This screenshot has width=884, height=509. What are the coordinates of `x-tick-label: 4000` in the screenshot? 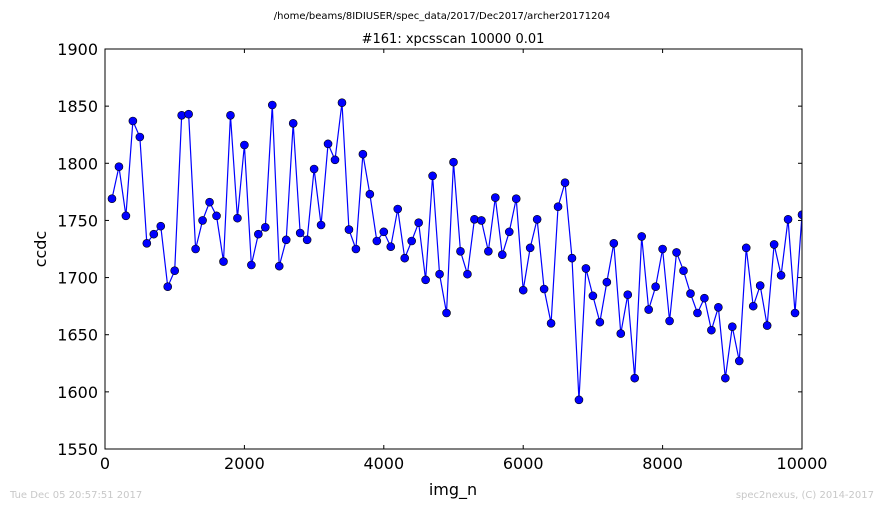 It's located at (383, 463).